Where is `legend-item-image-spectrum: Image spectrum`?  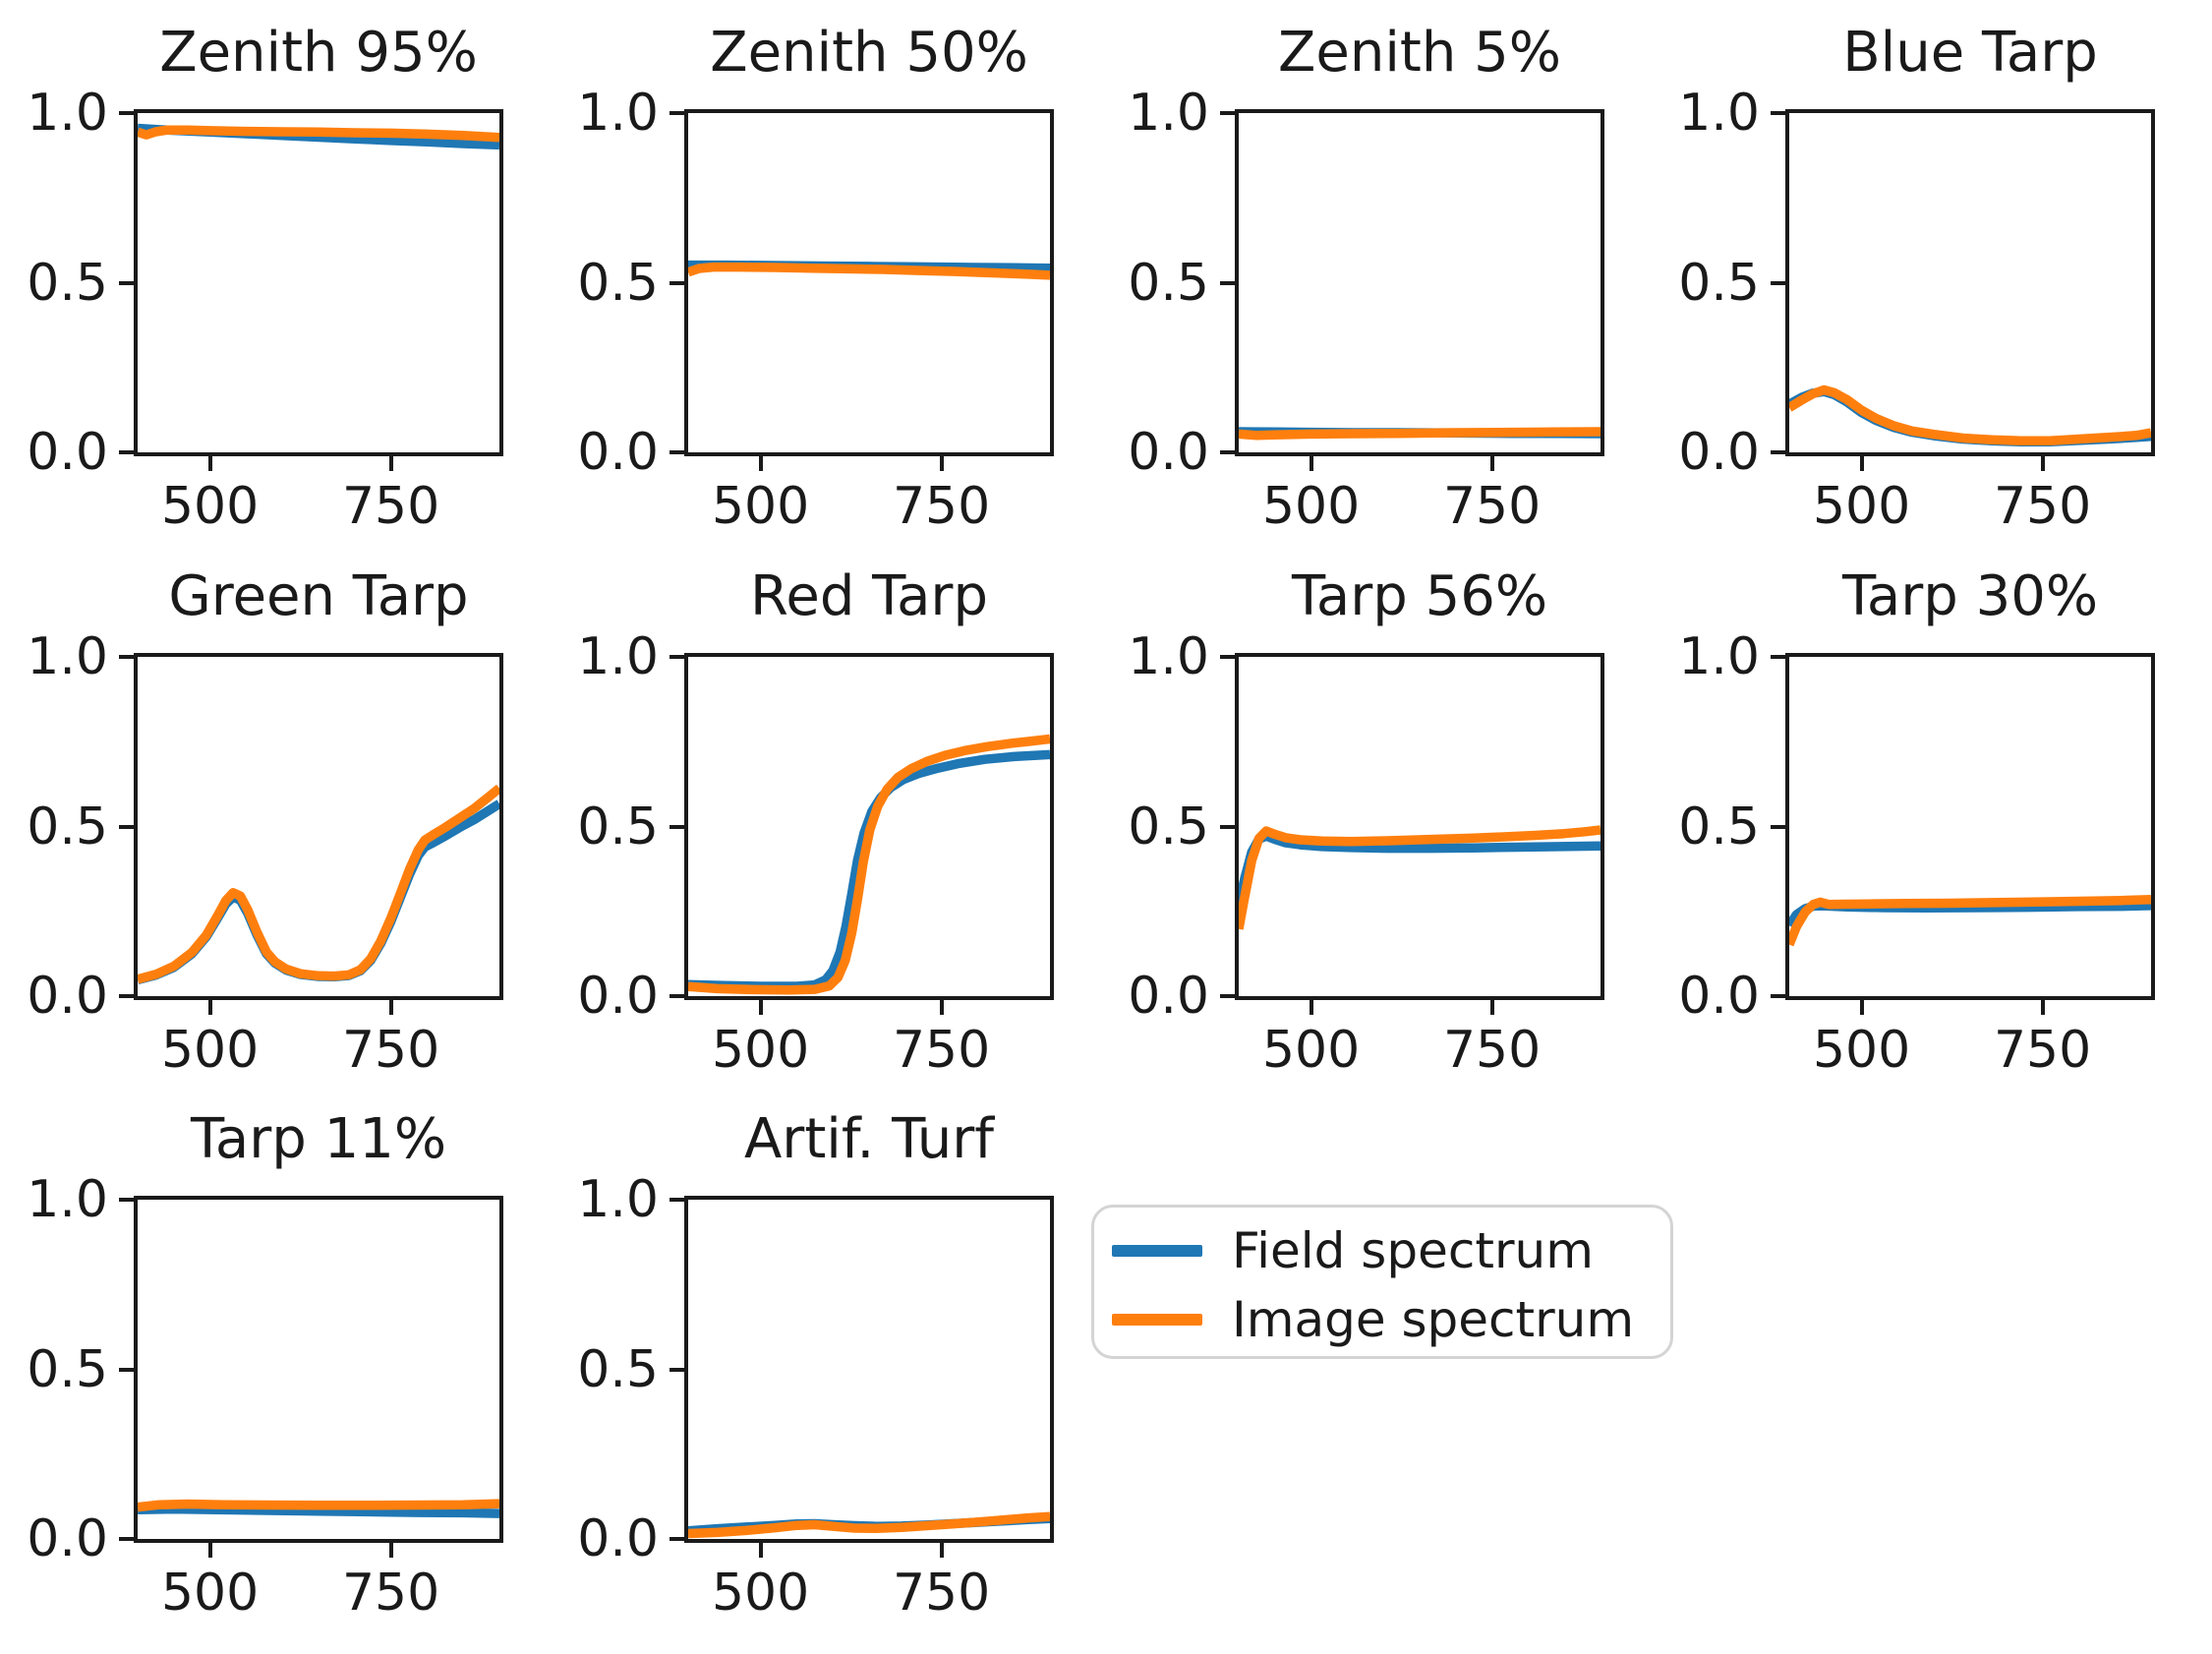 legend-item-image-spectrum: Image spectrum is located at coordinates (1382, 1319).